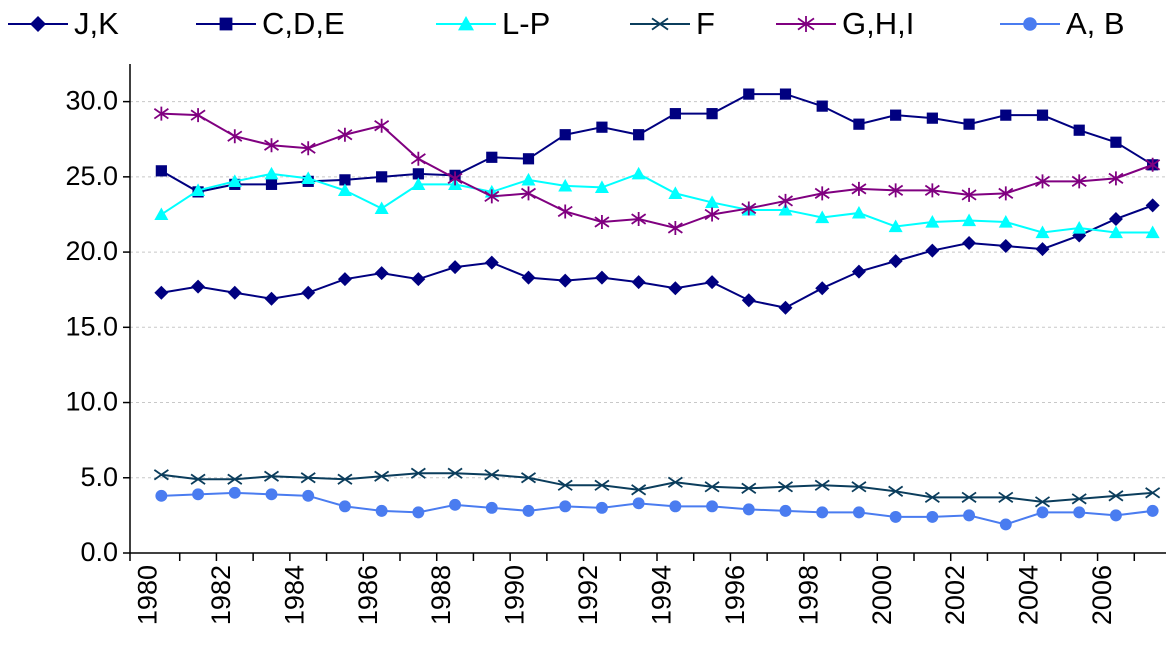 The height and width of the screenshot is (650, 1166). I want to click on y-tick-label: 15.0, so click(91, 326).